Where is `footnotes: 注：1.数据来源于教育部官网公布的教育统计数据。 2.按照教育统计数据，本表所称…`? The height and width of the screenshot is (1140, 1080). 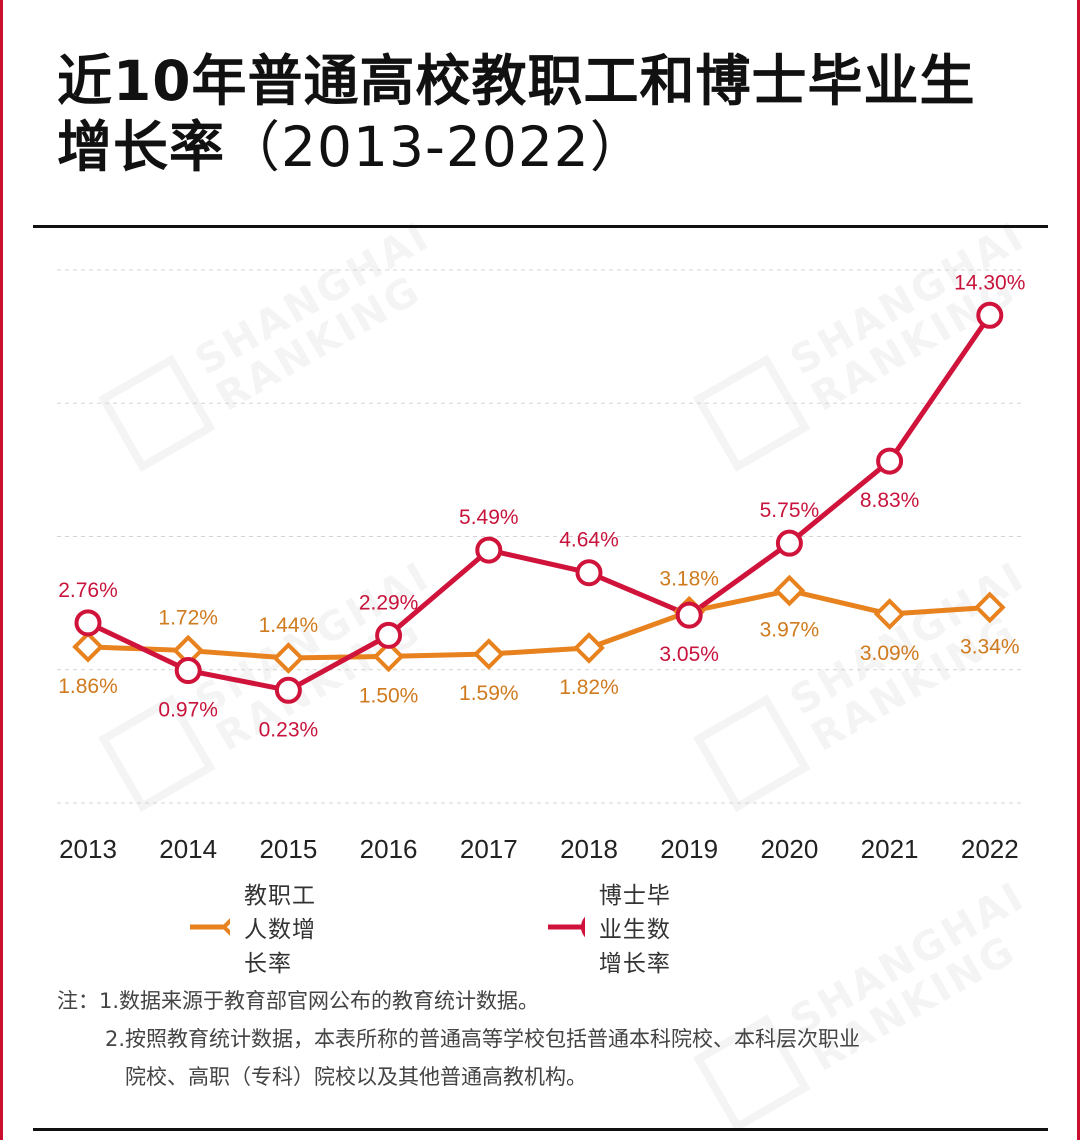 footnotes: 注：1.数据来源于教育部官网公布的教育统计数据。 2.按照教育统计数据，本表所称… is located at coordinates (552, 1039).